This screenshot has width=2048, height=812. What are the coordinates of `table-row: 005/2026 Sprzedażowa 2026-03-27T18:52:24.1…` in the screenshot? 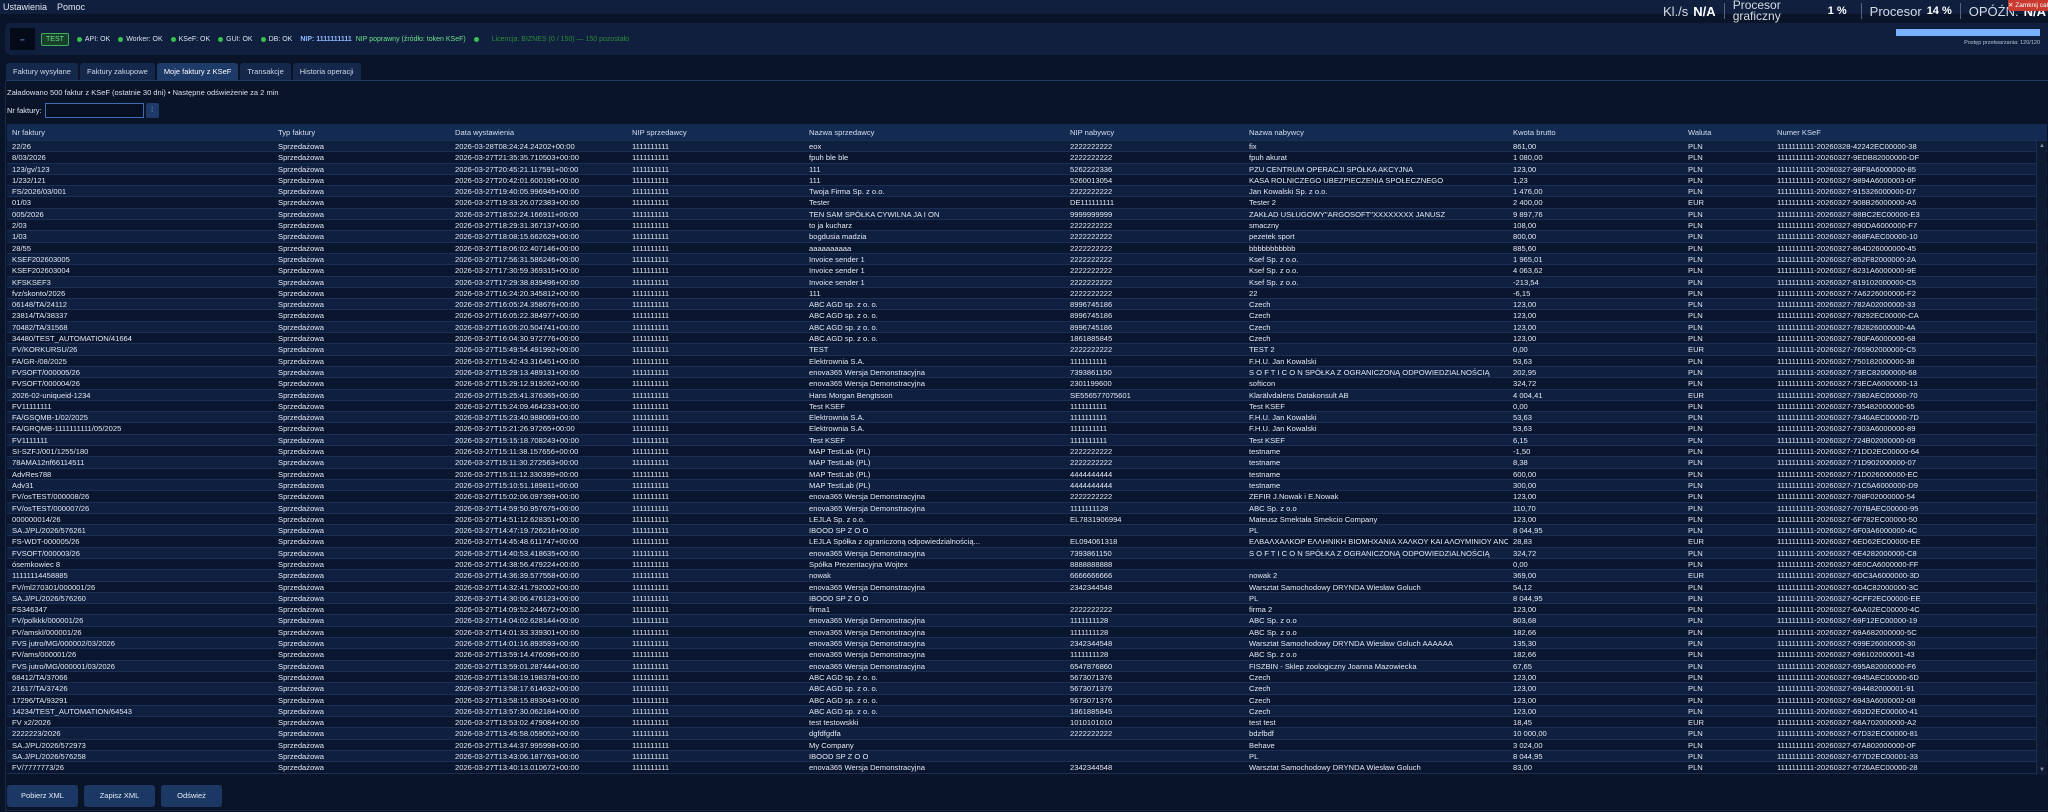 It's located at (1027, 214).